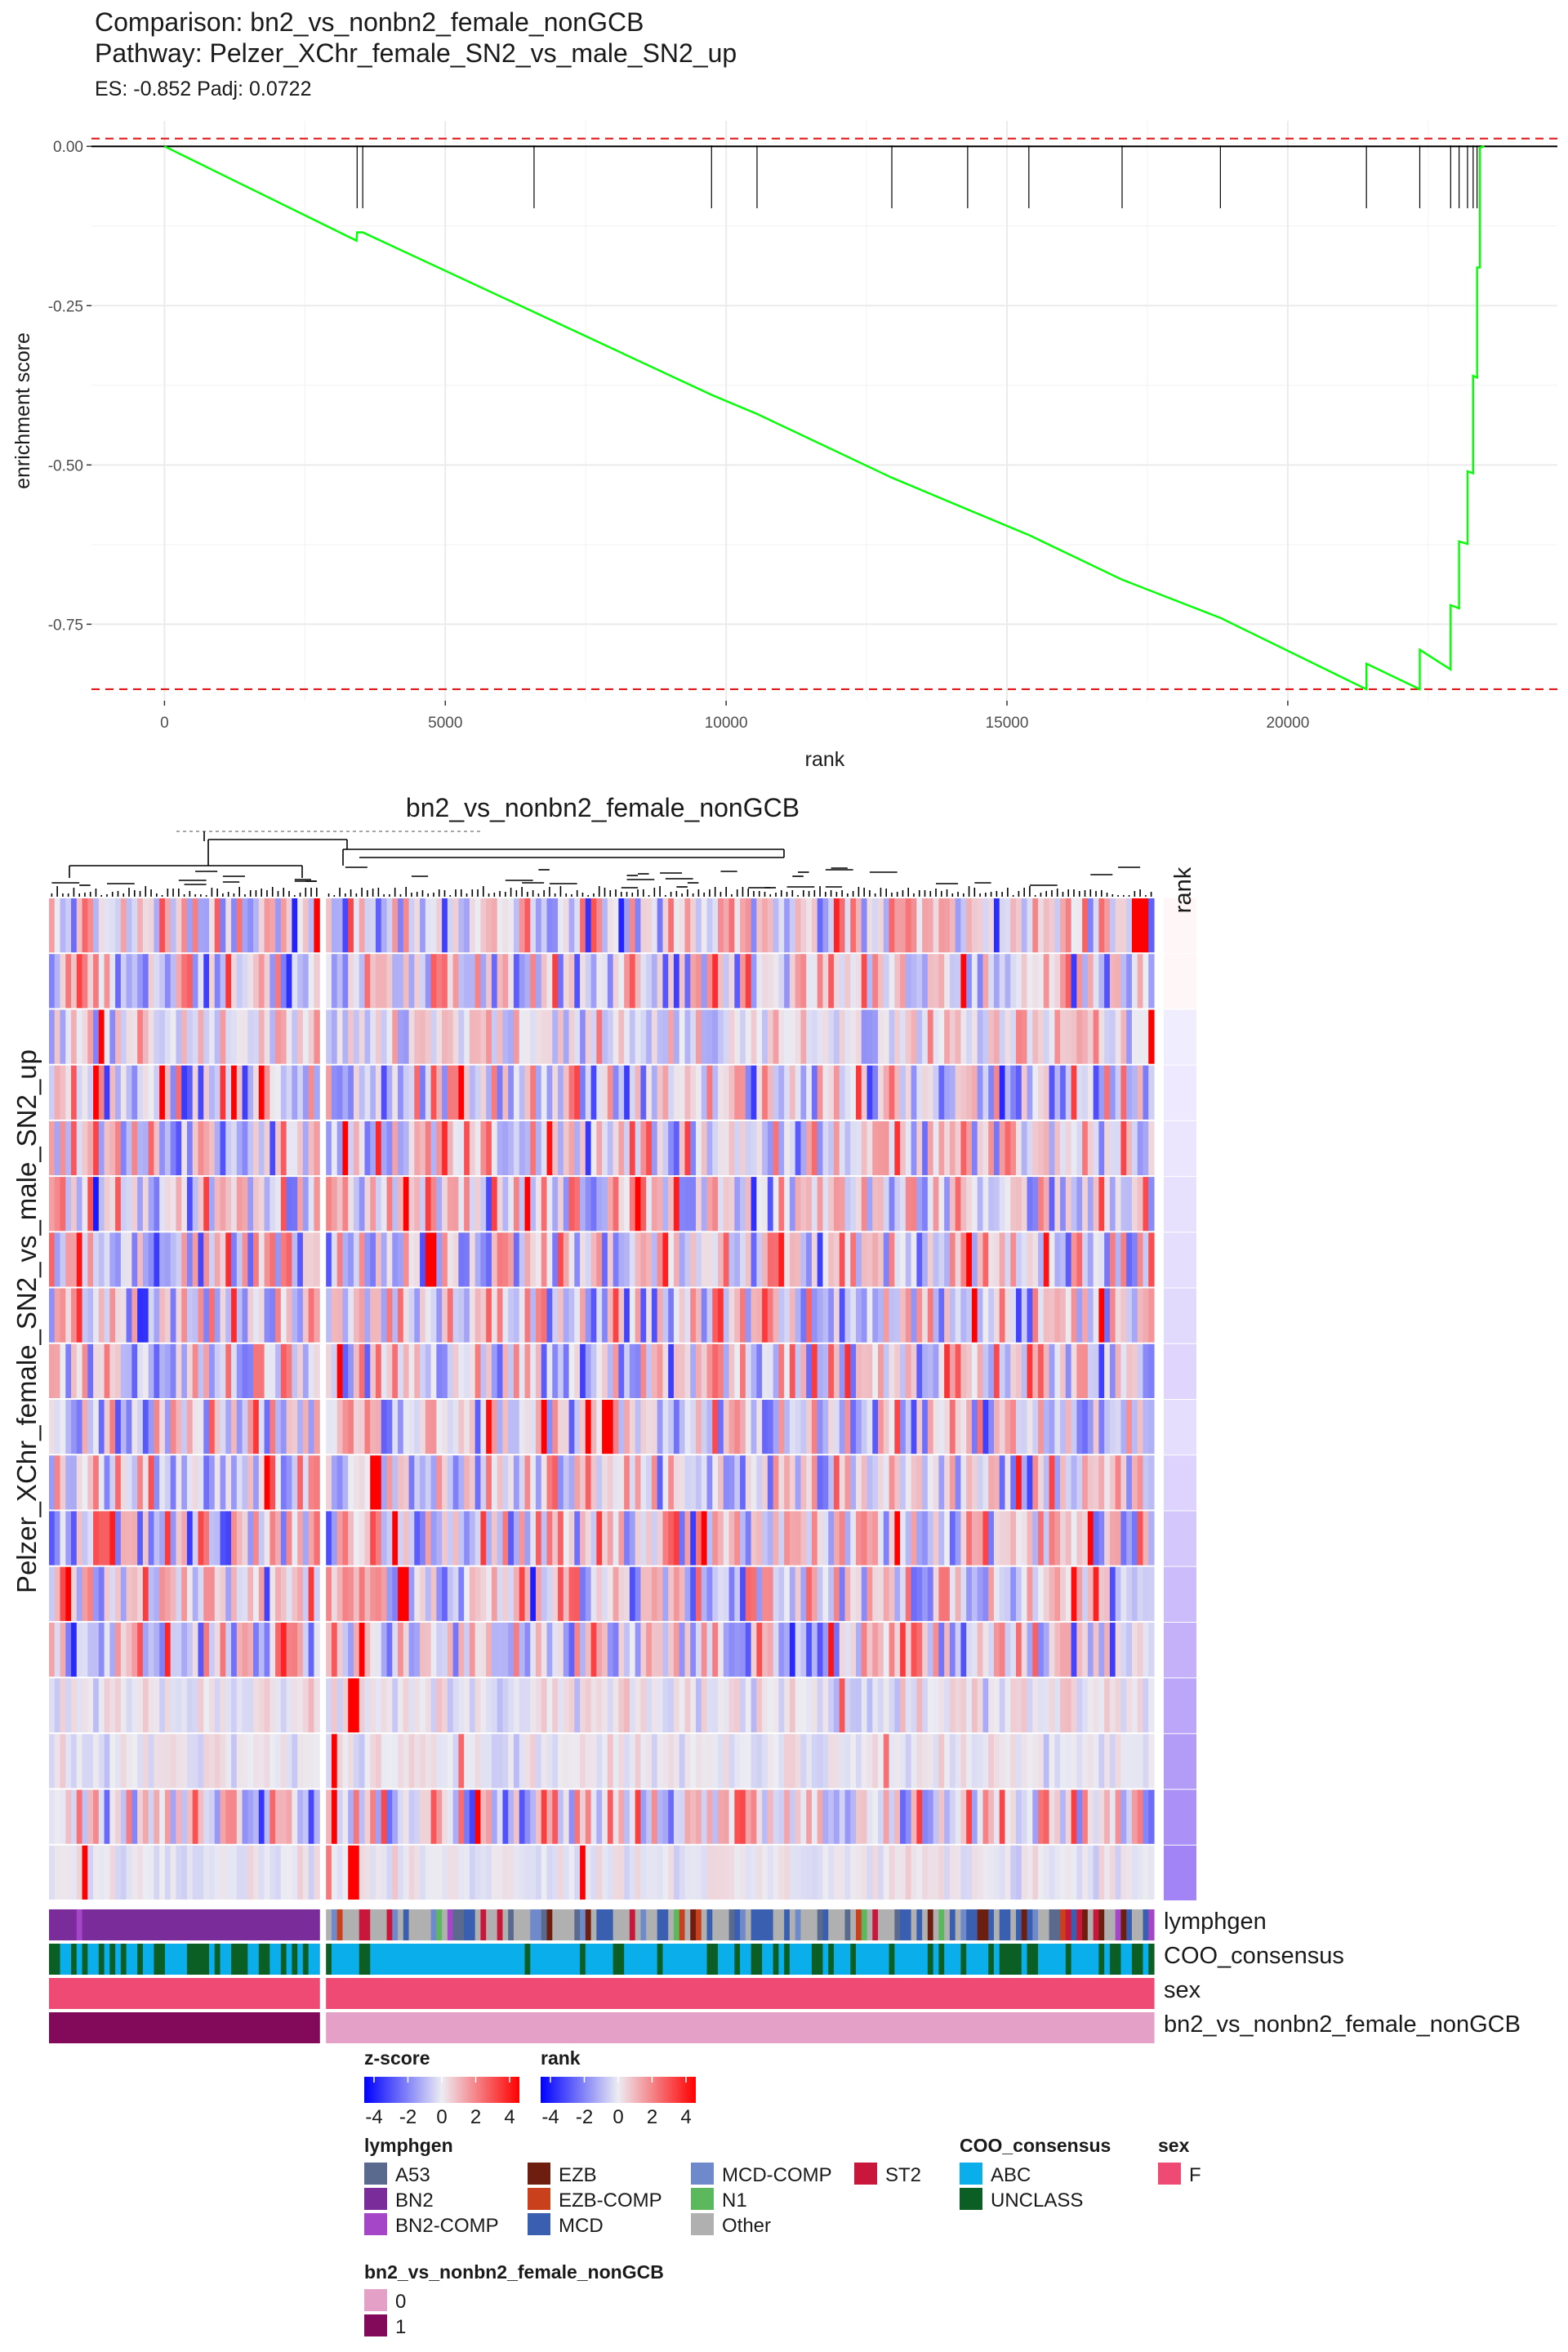 This screenshot has height=2352, width=1568. What do you see at coordinates (1180, 1650) in the screenshot?
I see `rank-cell` at bounding box center [1180, 1650].